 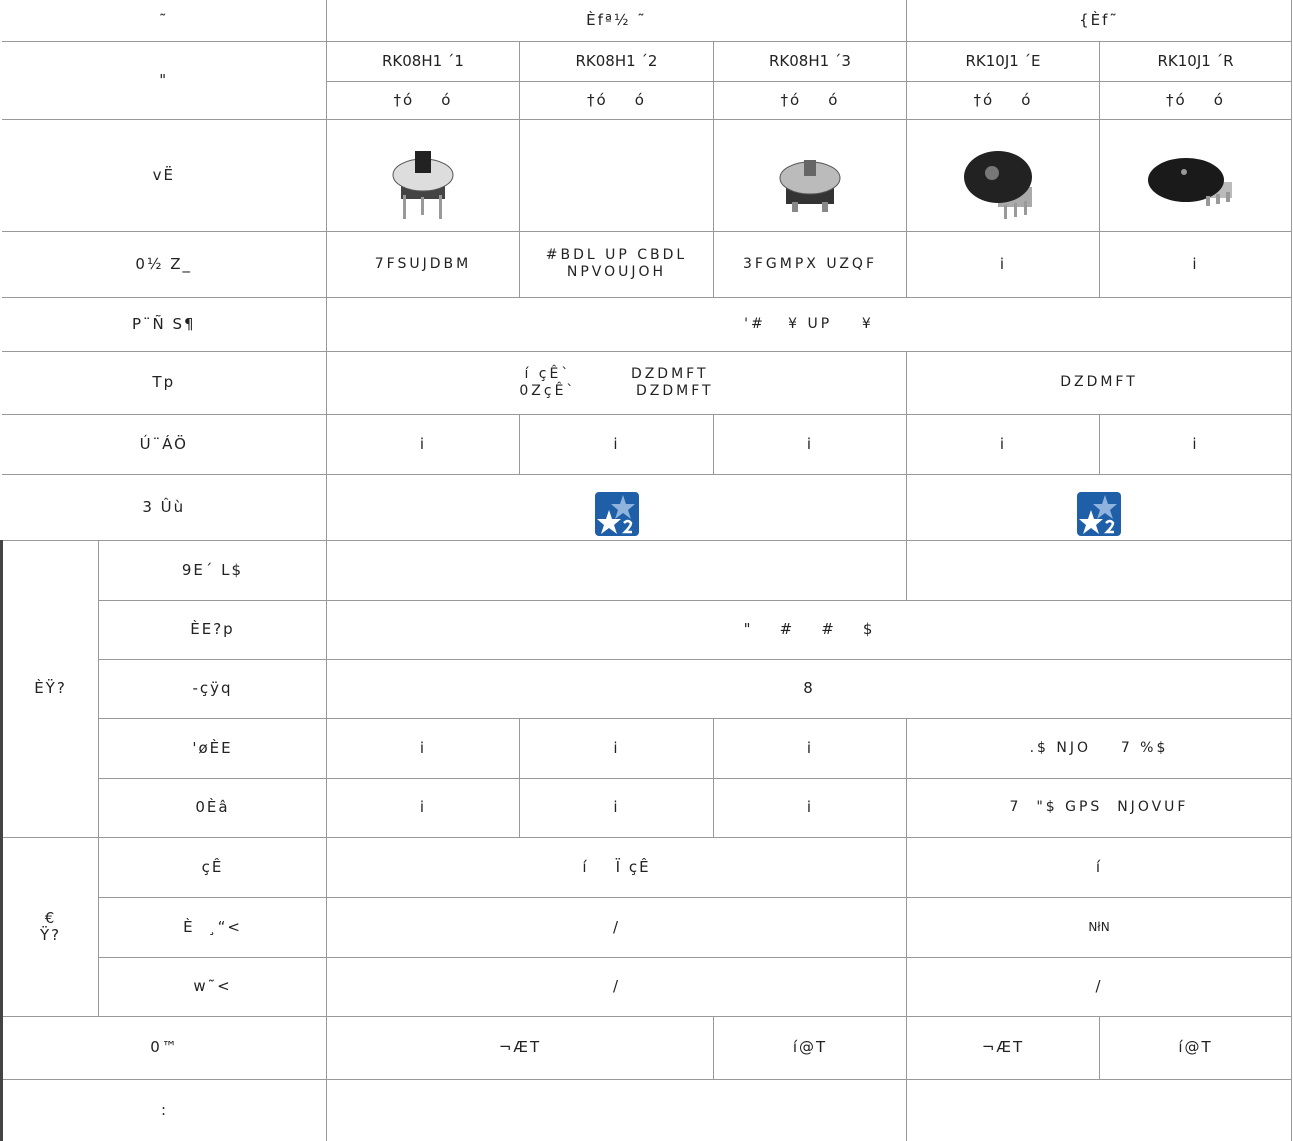 I want to click on cell: 7 "$ GPS NJOVUF, so click(x=1099, y=807).